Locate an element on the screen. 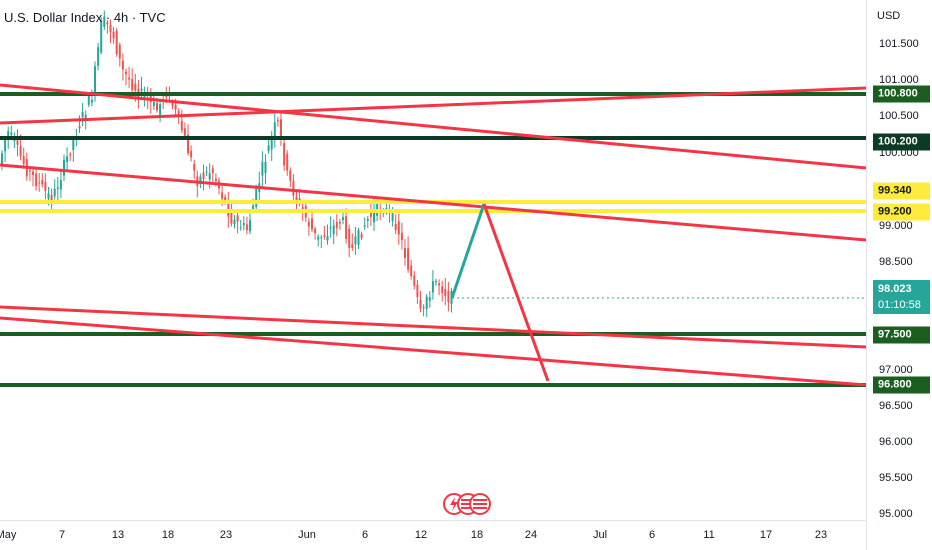 The height and width of the screenshot is (550, 932). time-tick-label: 7 is located at coordinates (62, 535).